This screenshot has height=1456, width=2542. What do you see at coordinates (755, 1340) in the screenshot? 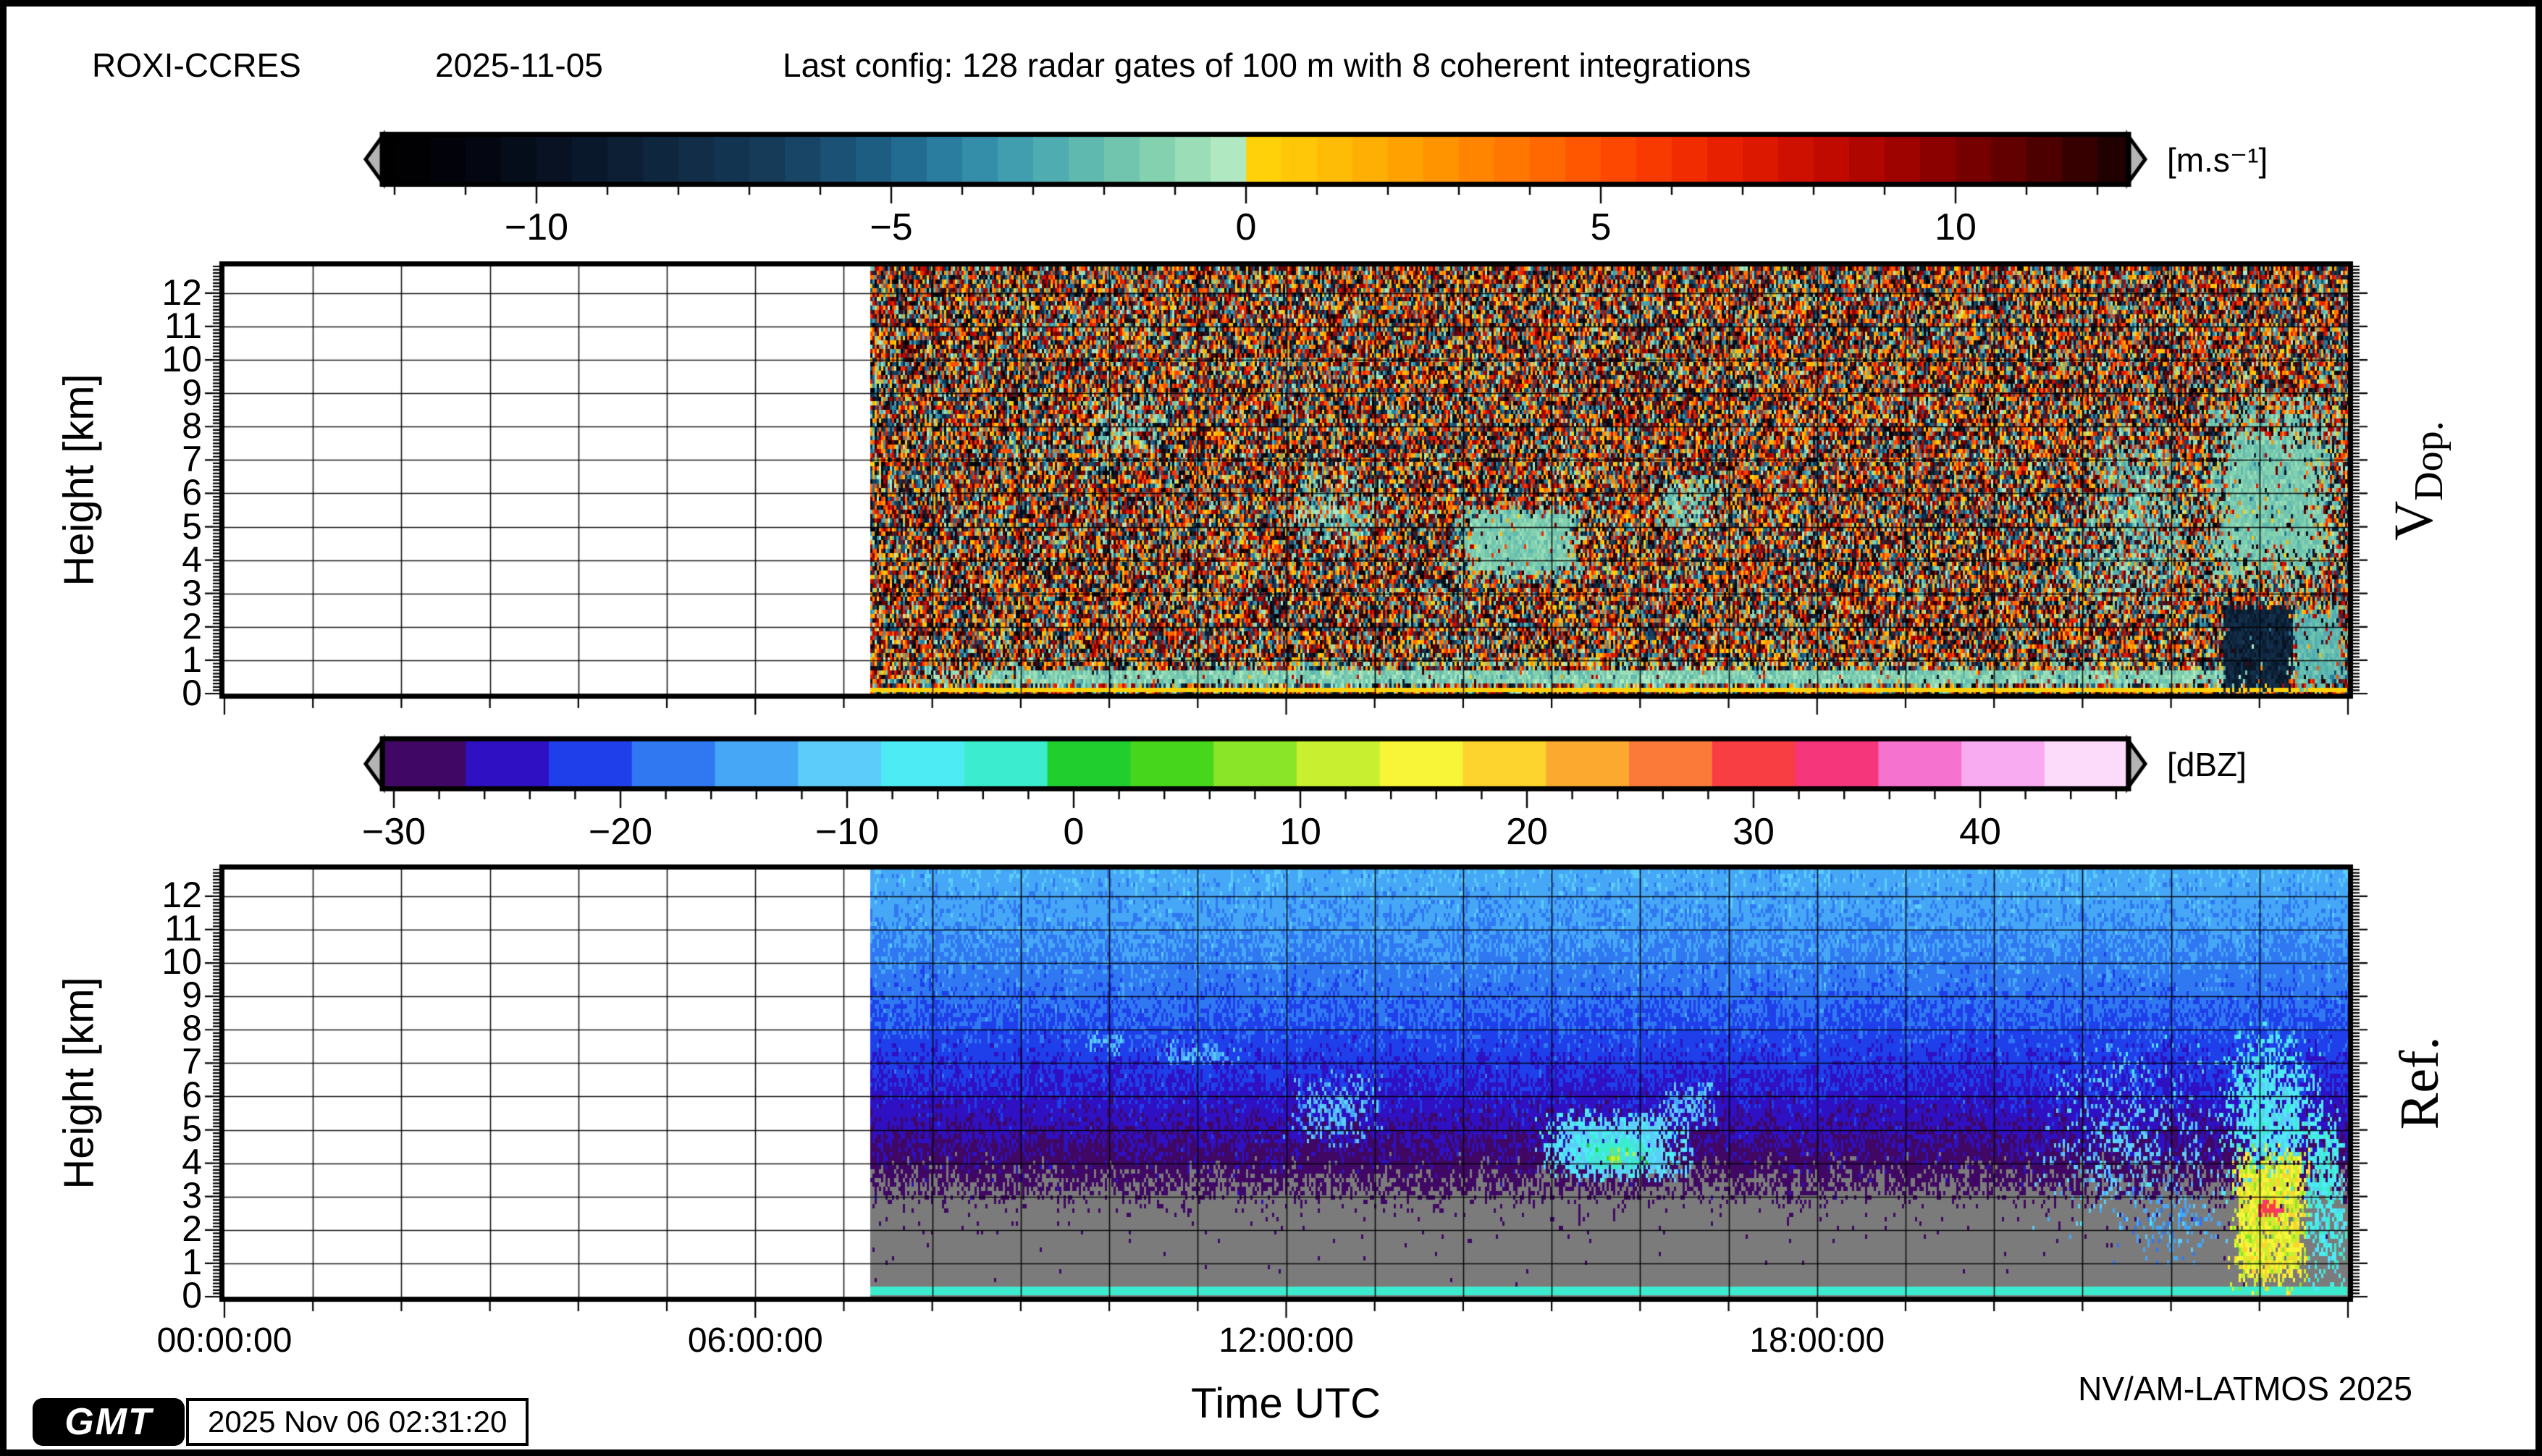
I see `x-tick-label: 06:00:00` at bounding box center [755, 1340].